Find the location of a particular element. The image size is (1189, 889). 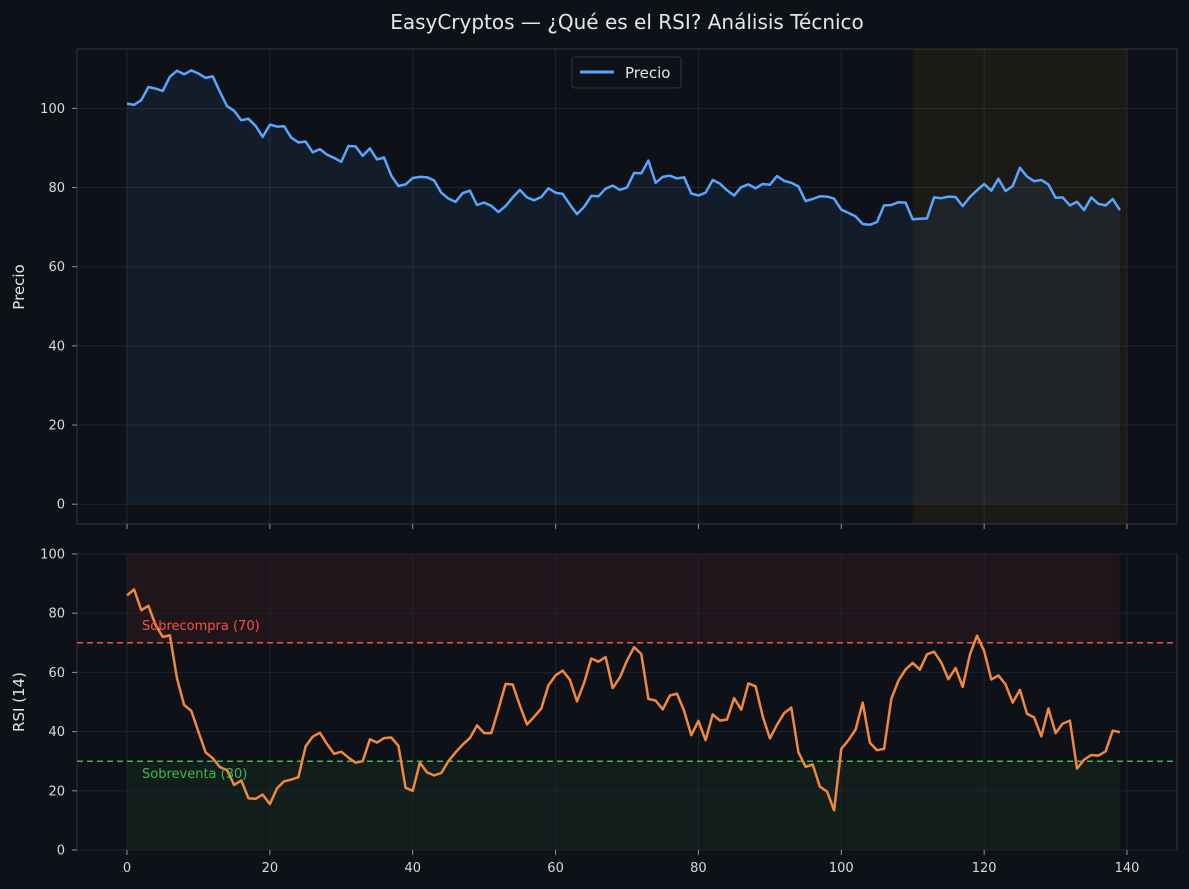

overbought-zone is located at coordinates (623, 598).